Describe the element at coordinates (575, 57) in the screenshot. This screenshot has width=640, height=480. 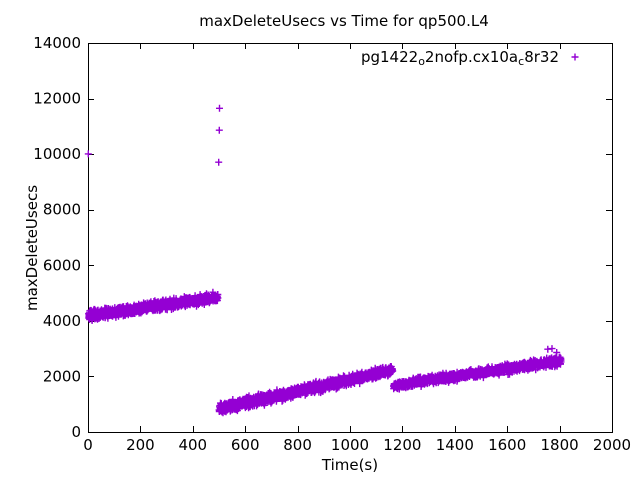
I see `plus-icon` at that location.